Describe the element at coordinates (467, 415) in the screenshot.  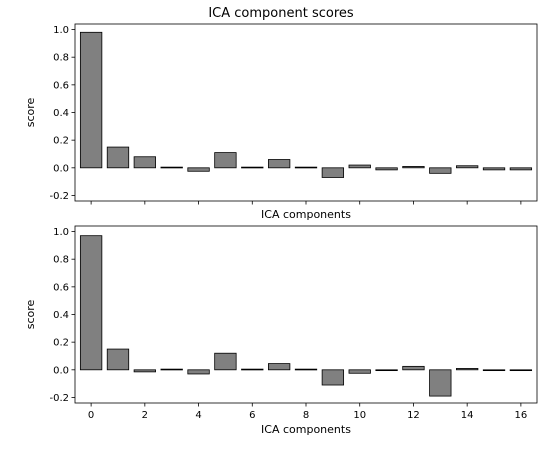
I see `x-tick-label: 14` at that location.